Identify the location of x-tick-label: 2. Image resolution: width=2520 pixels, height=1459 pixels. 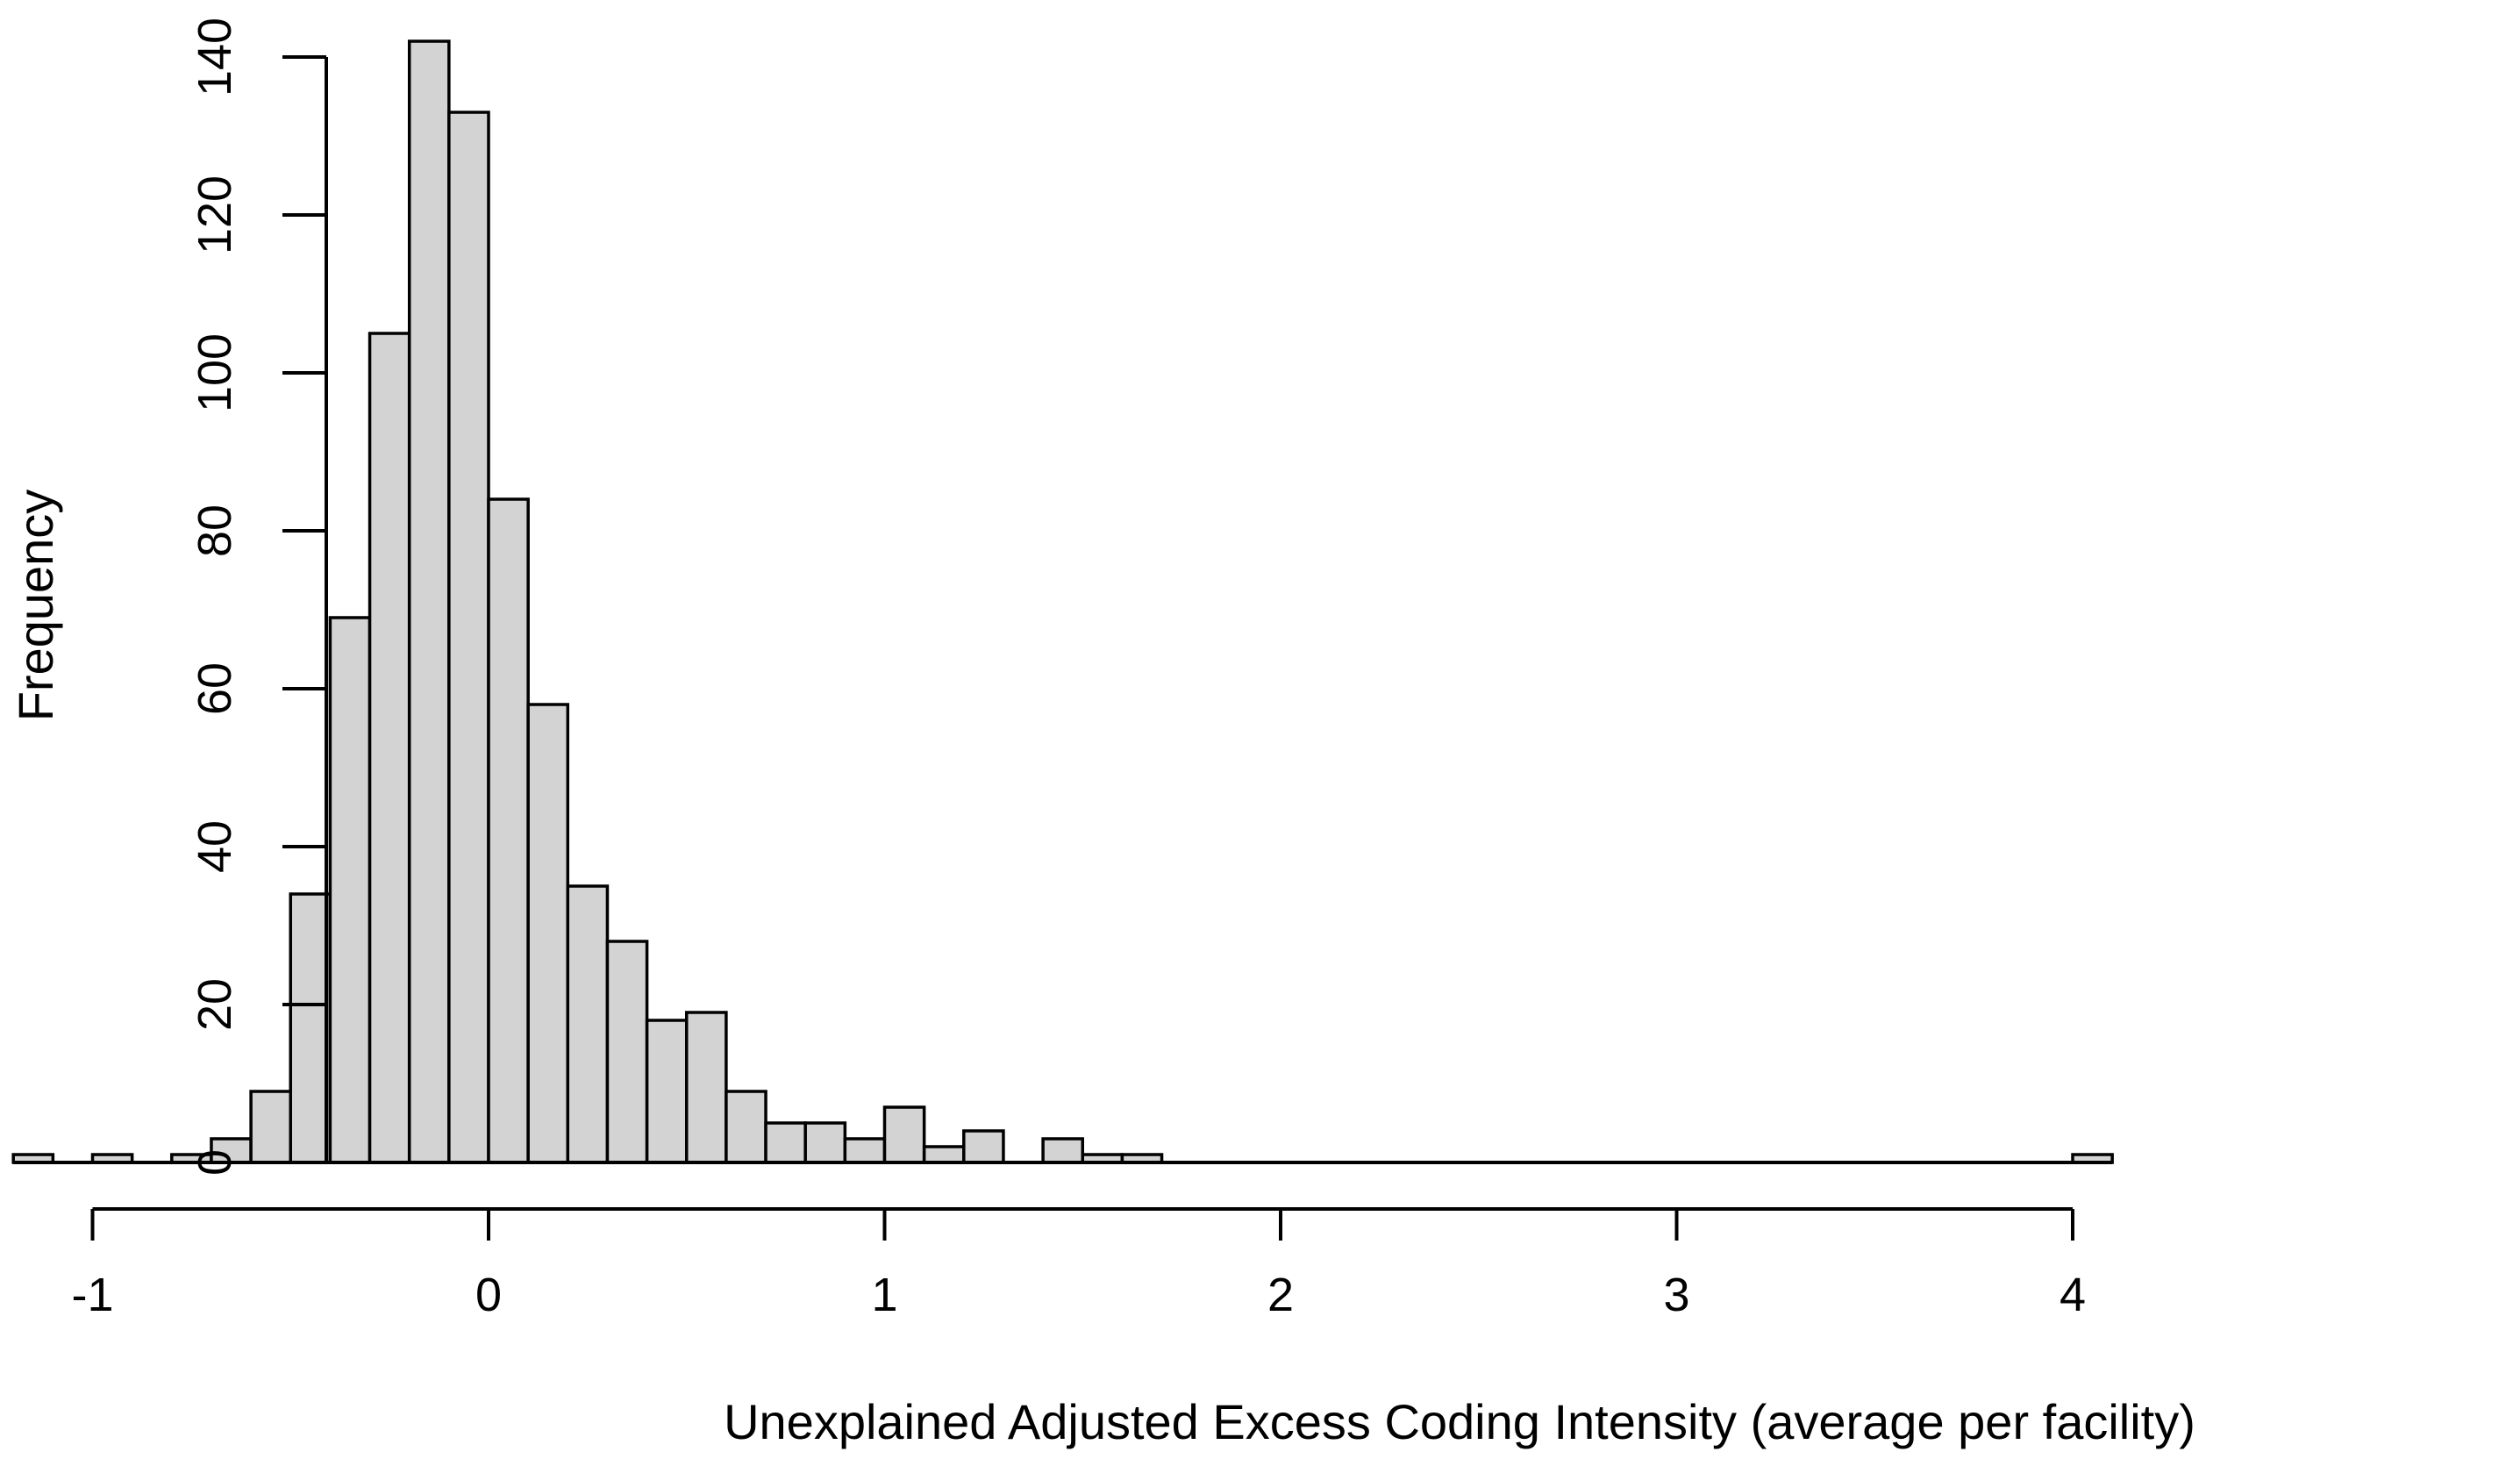
(1280, 1295).